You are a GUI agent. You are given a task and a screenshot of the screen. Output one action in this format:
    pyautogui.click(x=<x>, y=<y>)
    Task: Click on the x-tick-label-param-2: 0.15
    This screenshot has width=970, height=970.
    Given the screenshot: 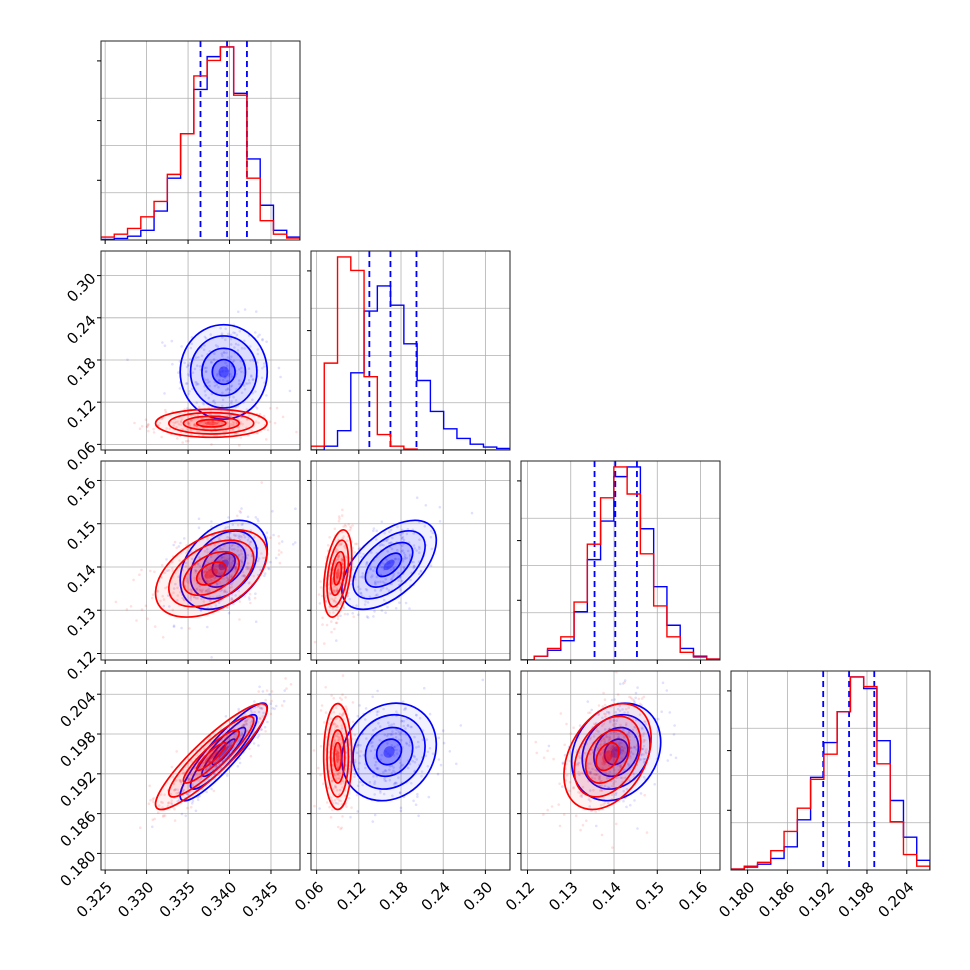 What is the action you would take?
    pyautogui.click(x=650, y=896)
    